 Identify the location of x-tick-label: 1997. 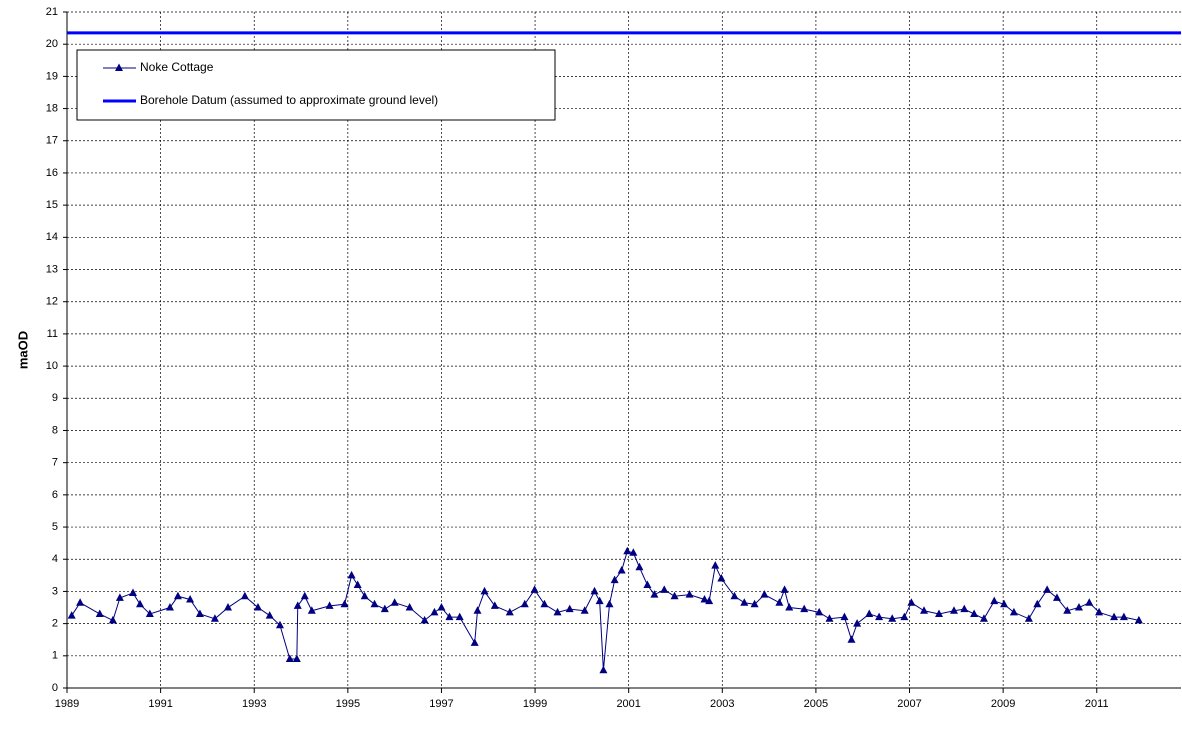
(441, 704).